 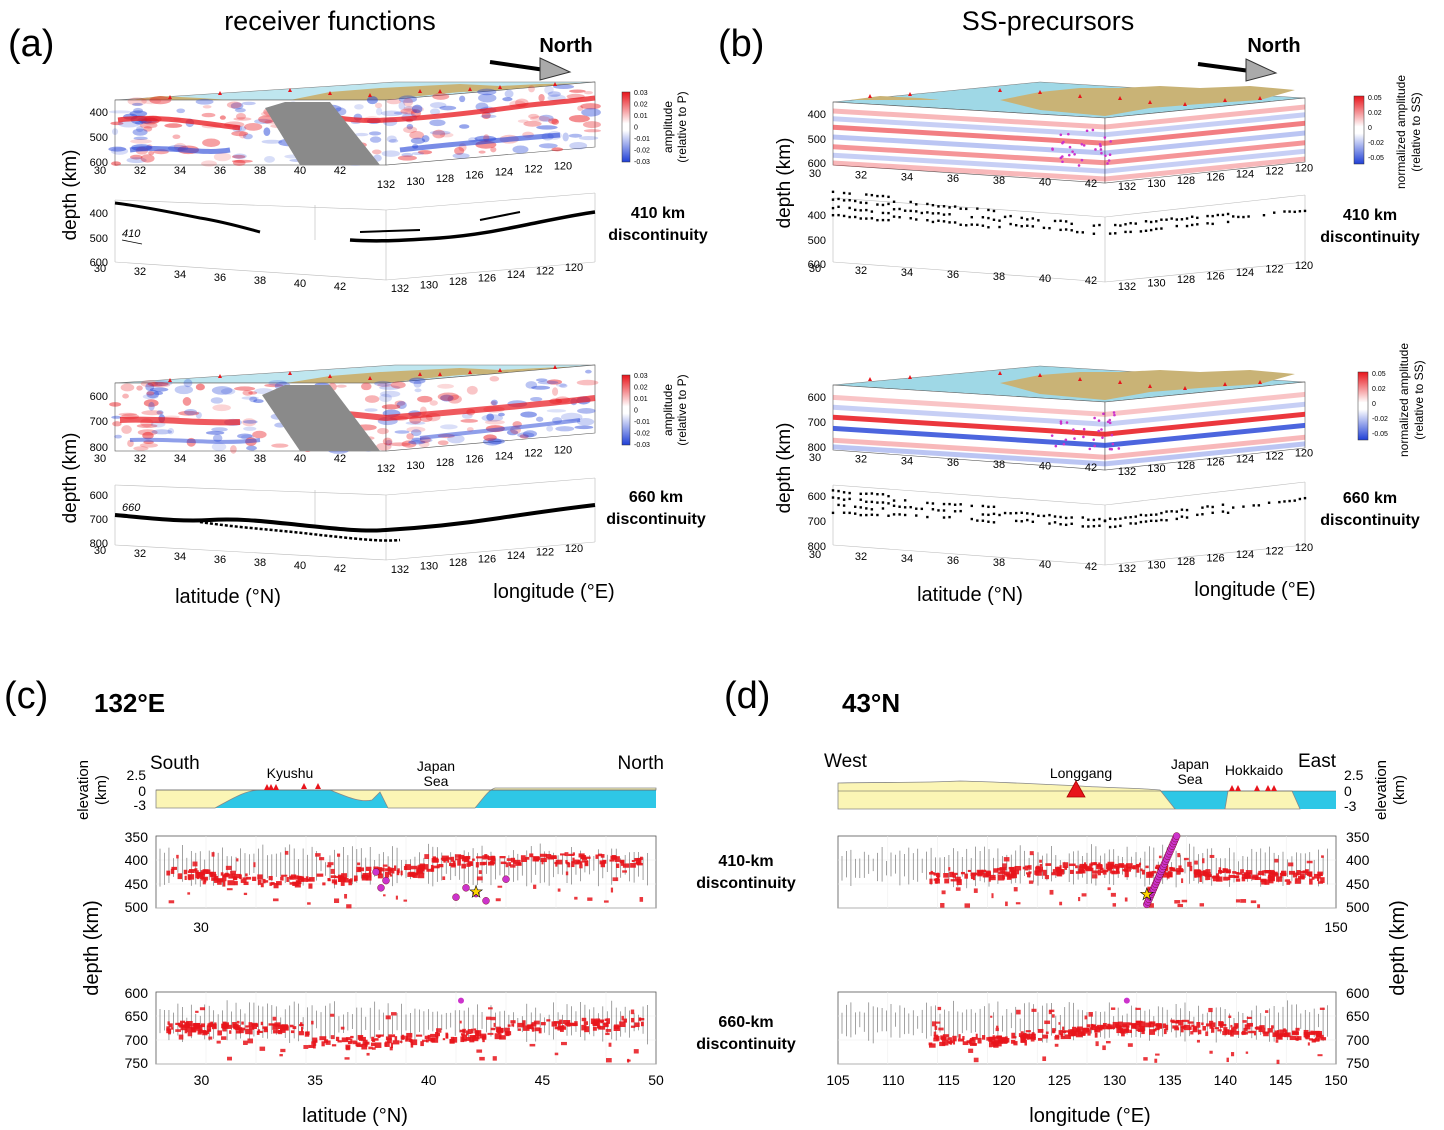 What do you see at coordinates (137, 1016) in the screenshot?
I see `svg-text: 650` at bounding box center [137, 1016].